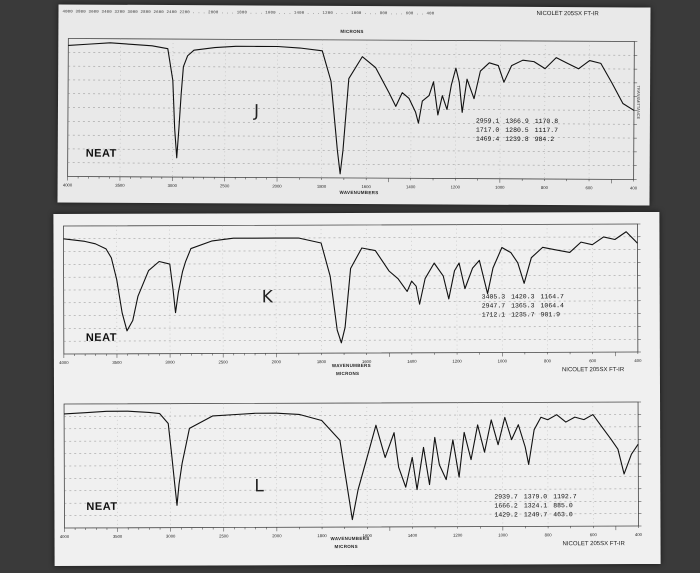  I want to click on peak-value: 1712.1, so click(493, 315).